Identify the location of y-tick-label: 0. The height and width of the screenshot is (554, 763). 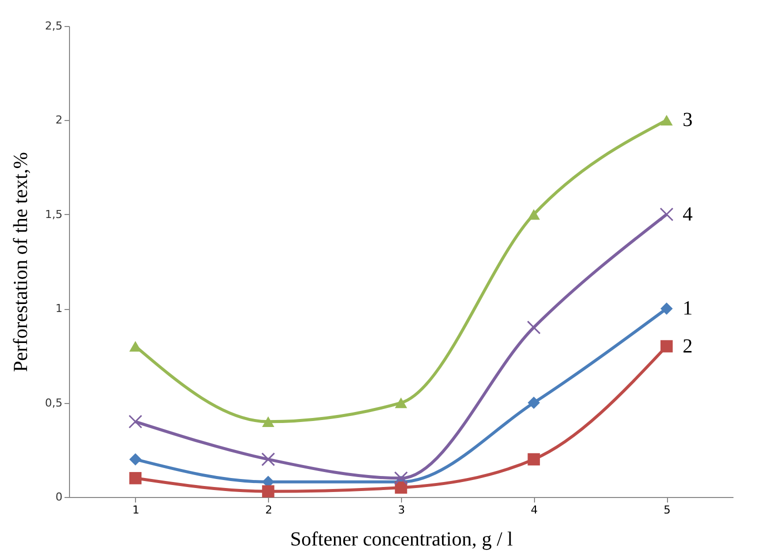
(59, 497).